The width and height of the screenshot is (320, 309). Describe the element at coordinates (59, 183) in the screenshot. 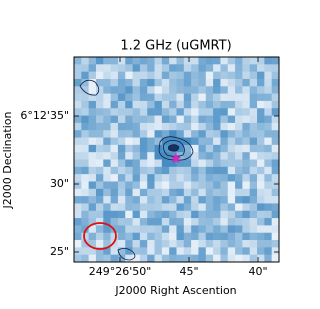

I see `y-tick-label: 30"` at that location.